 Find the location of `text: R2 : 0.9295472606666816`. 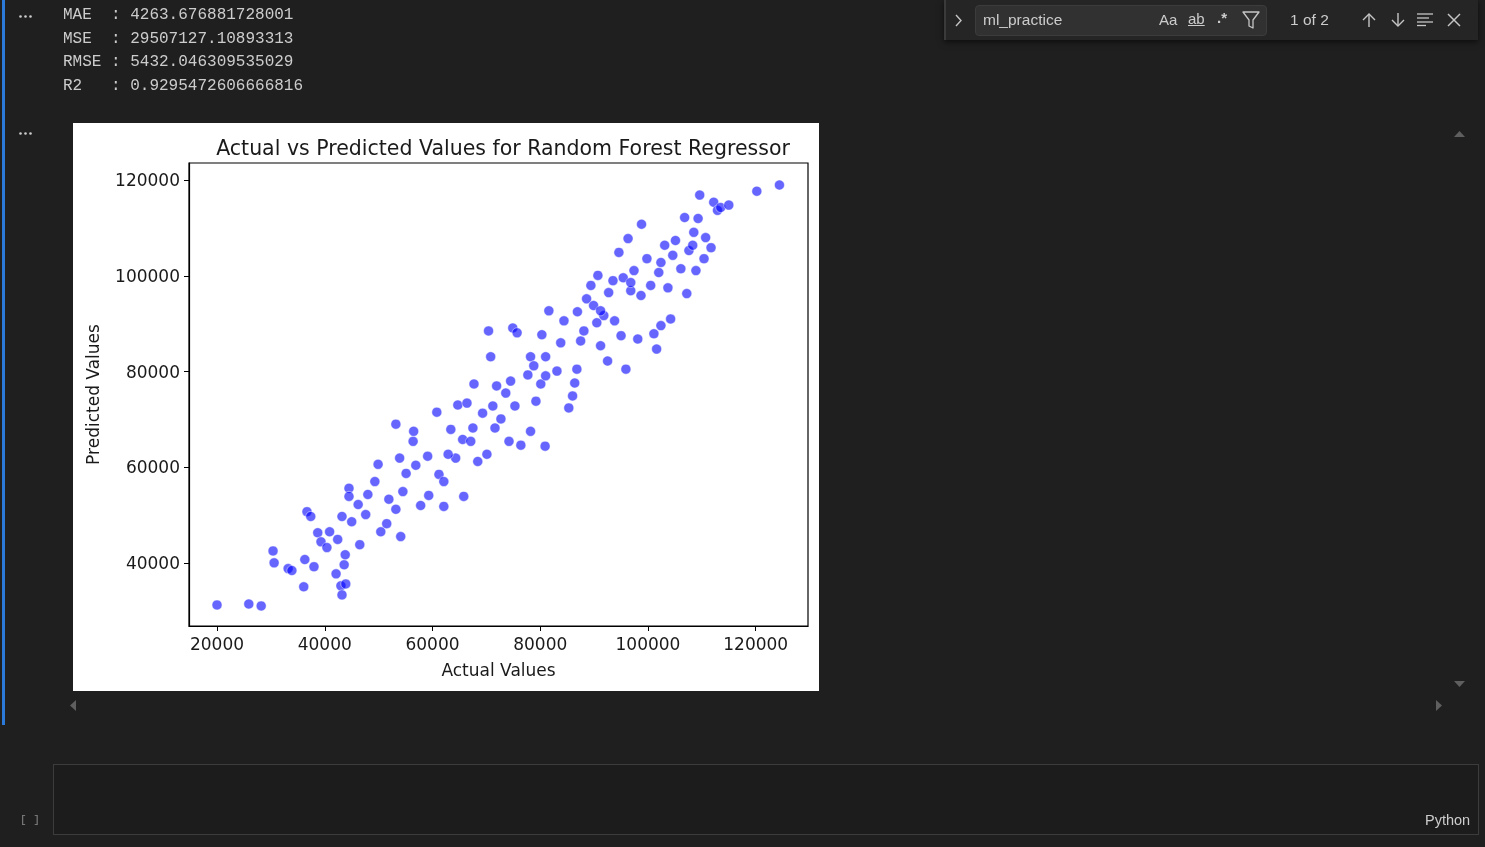

text: R2 : 0.9295472606666816 is located at coordinates (183, 87).